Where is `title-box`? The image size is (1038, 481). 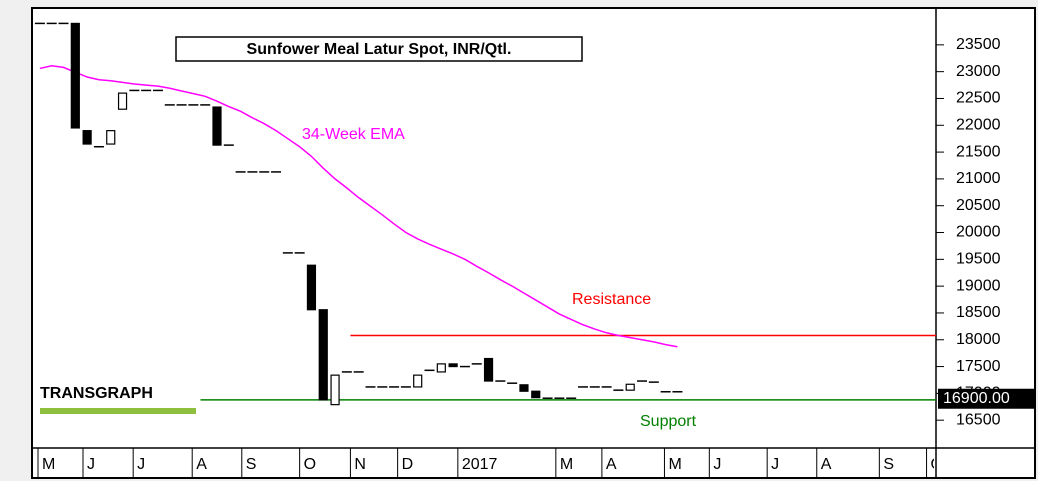 title-box is located at coordinates (379, 49).